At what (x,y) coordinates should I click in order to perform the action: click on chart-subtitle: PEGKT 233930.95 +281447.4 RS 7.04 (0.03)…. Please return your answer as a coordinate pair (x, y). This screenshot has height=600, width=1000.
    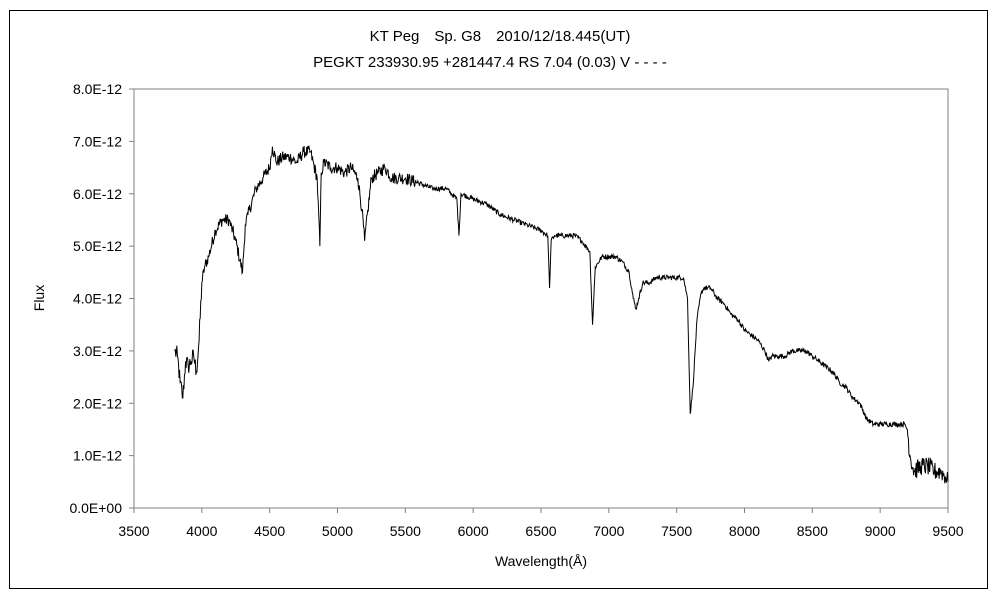
    Looking at the image, I should click on (490, 62).